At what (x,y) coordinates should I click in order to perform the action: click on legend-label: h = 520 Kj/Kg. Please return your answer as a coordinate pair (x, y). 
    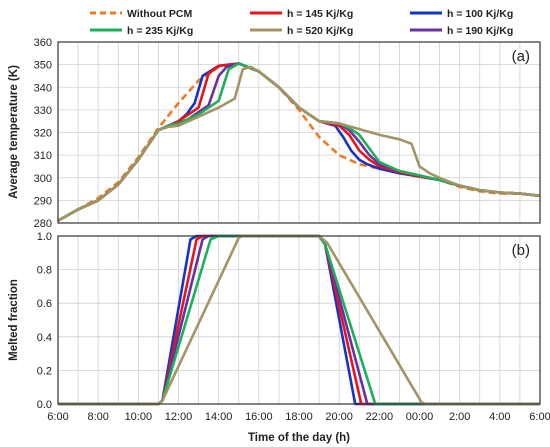
    Looking at the image, I should click on (320, 31).